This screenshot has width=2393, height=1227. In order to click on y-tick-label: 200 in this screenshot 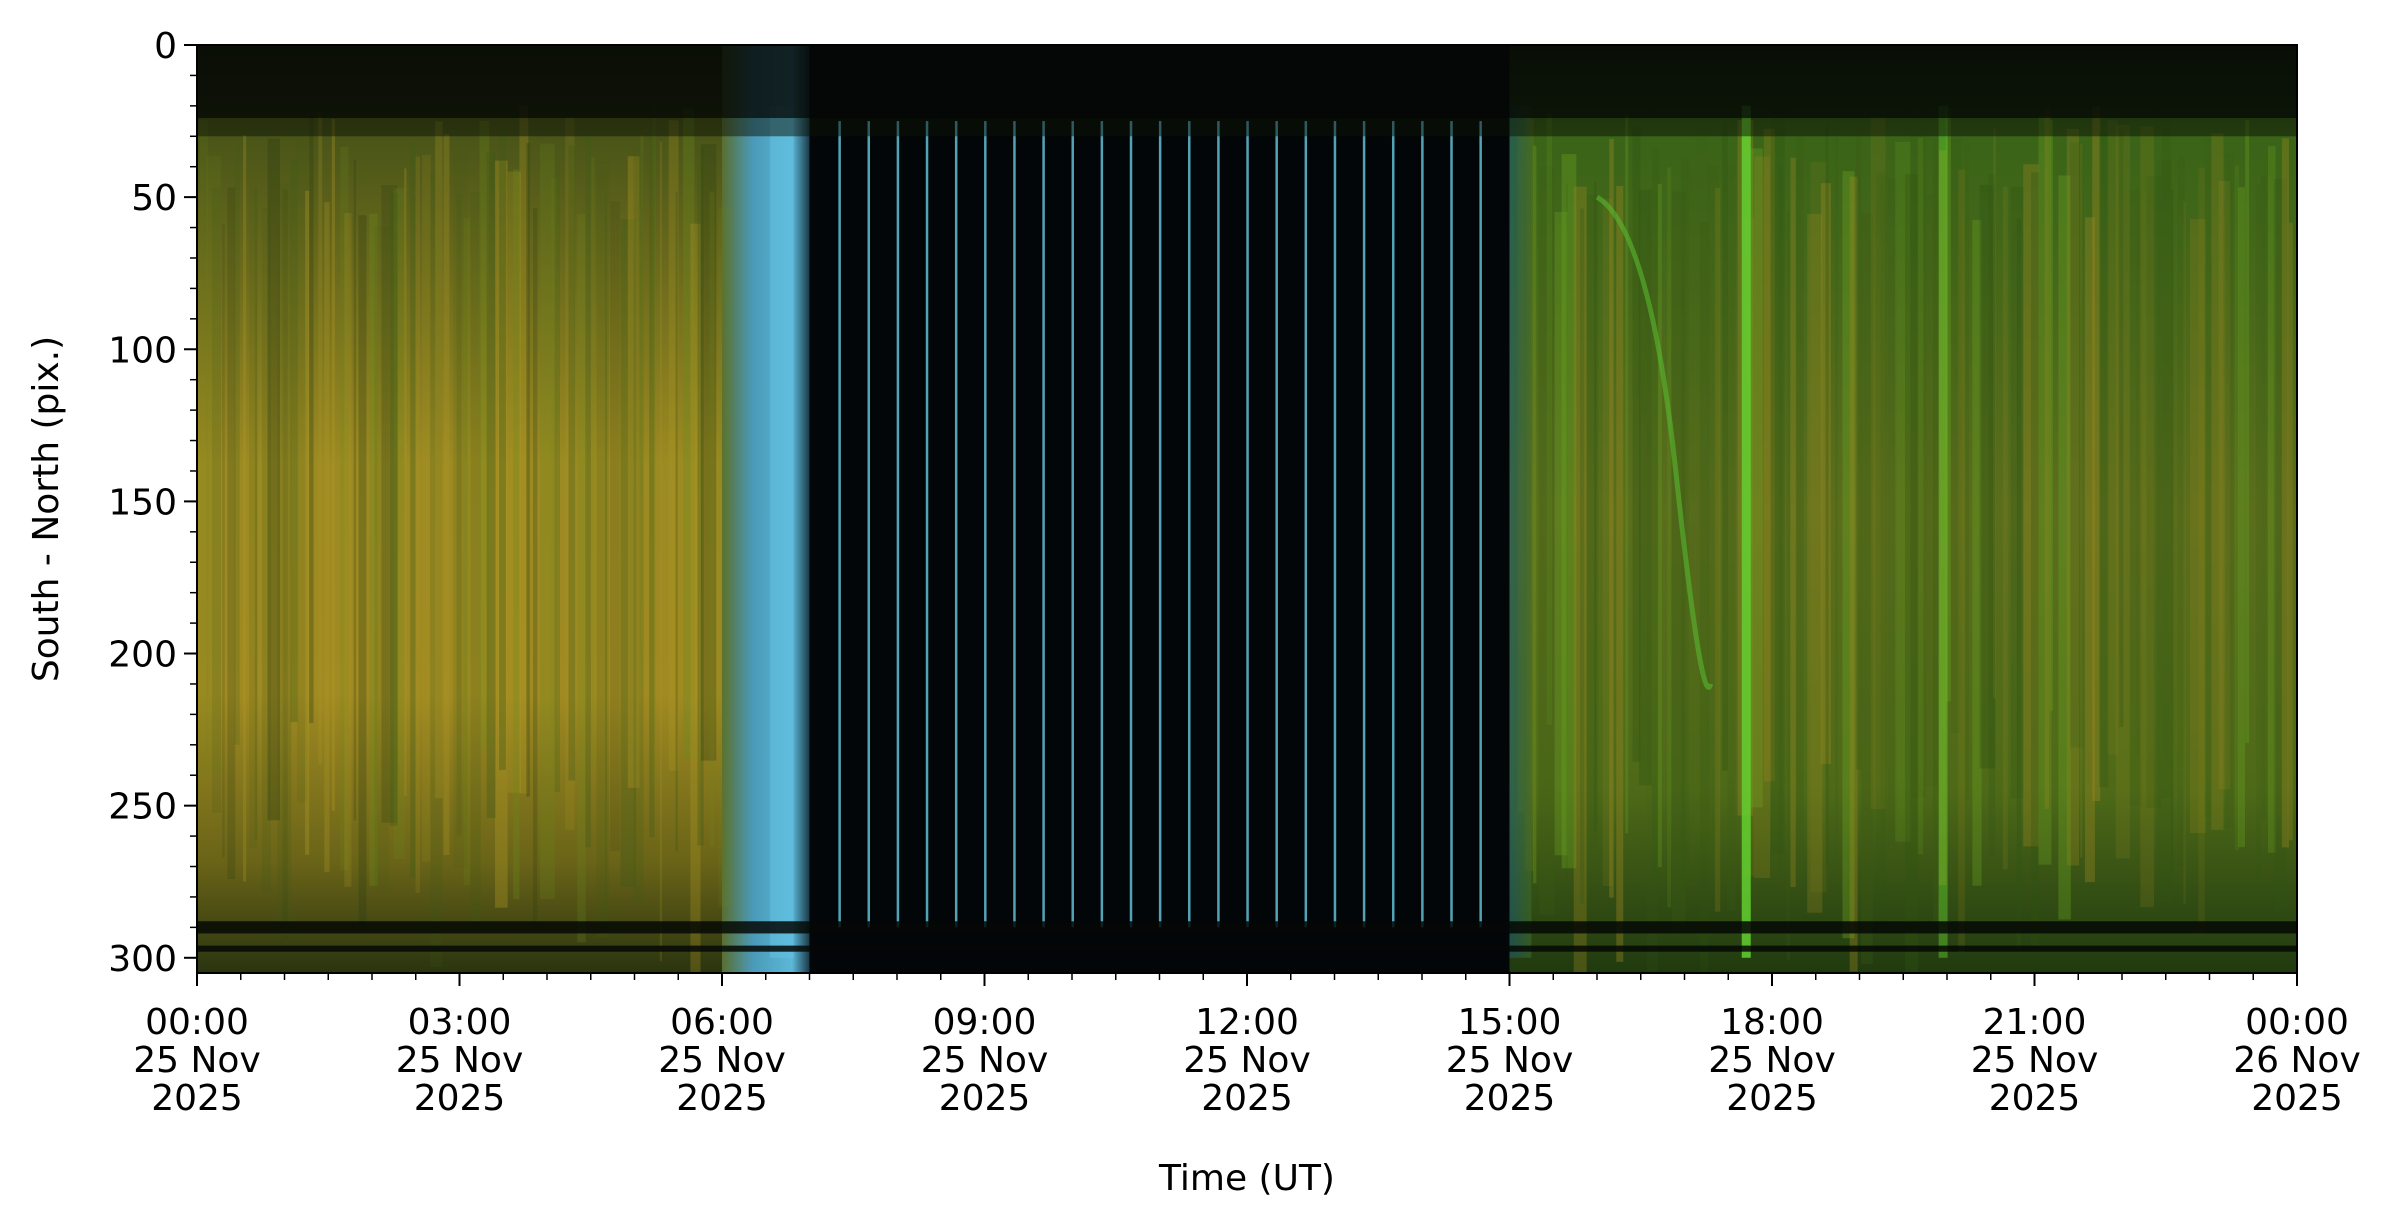, I will do `click(142, 655)`.